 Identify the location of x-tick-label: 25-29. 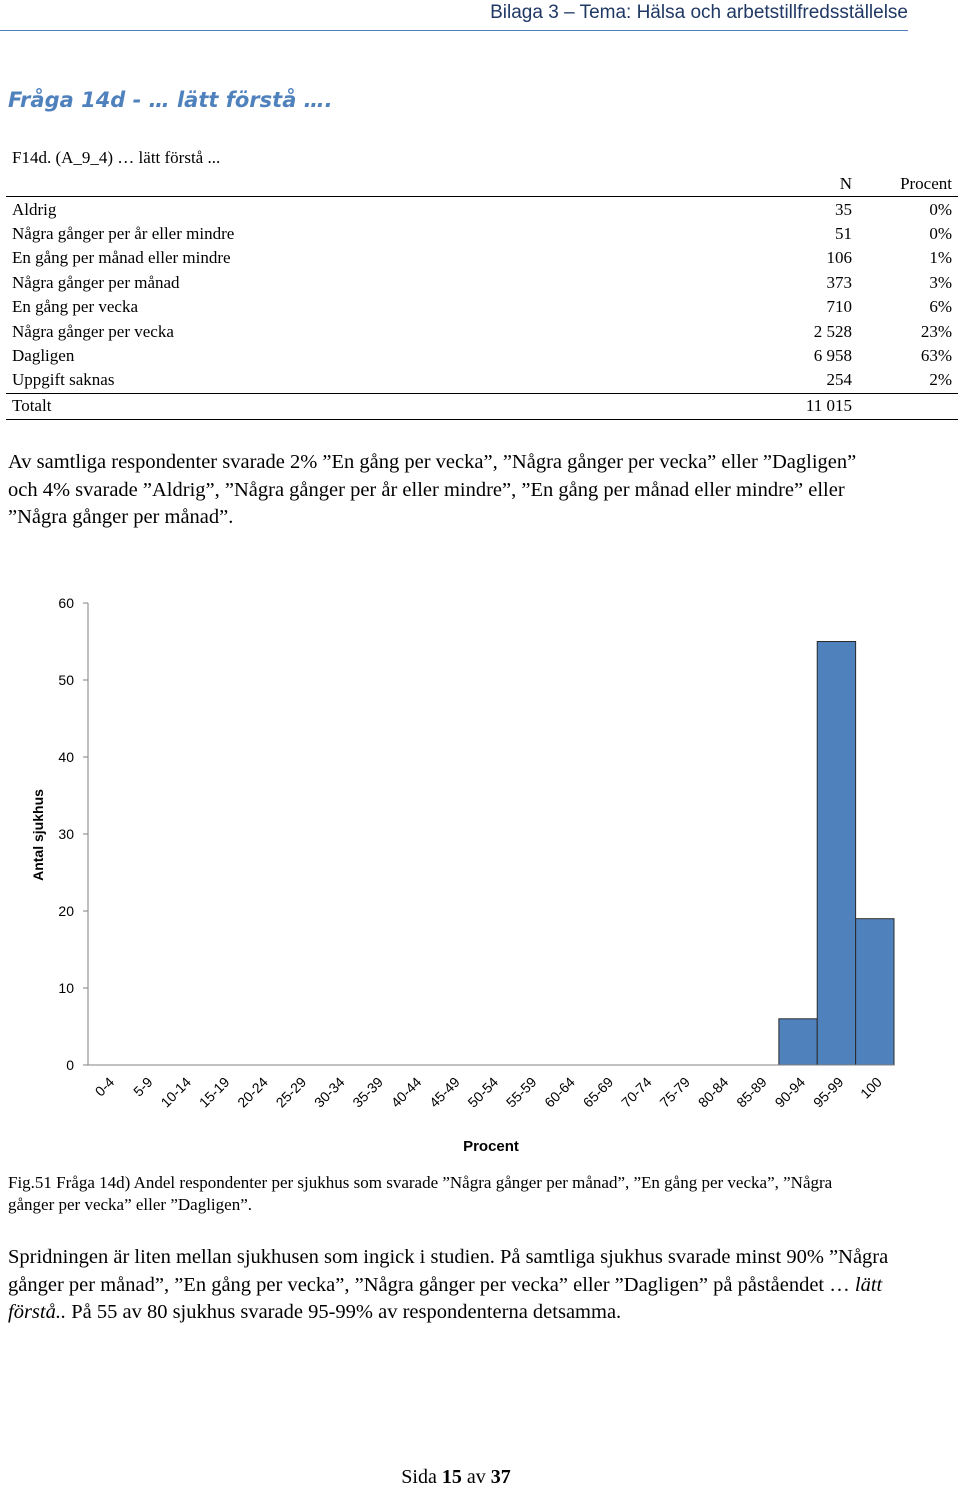
(291, 1092).